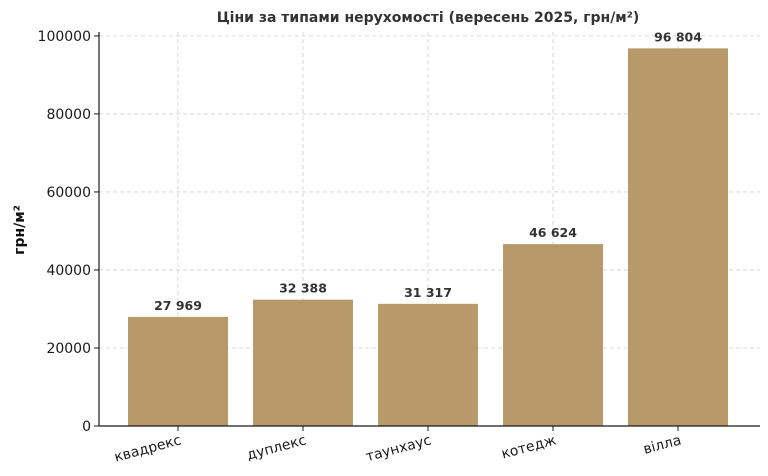  I want to click on x-tick-label: таунхаус, so click(398, 448).